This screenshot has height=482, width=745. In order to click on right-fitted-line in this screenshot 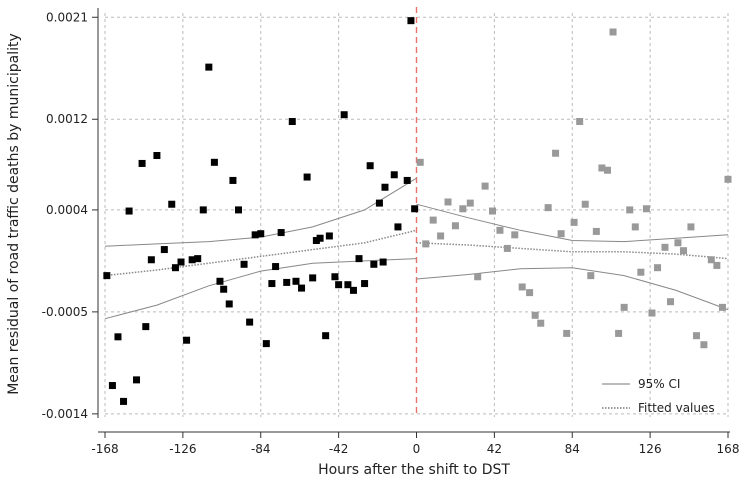, I will do `click(572, 251)`.